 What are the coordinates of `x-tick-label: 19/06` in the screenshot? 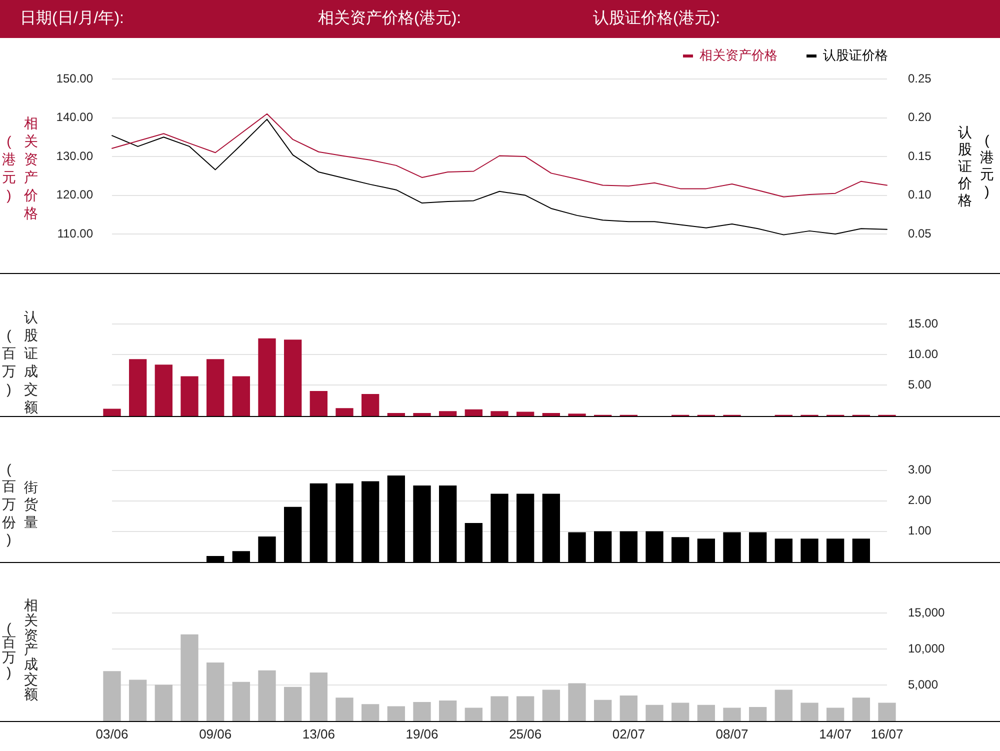 It's located at (422, 734).